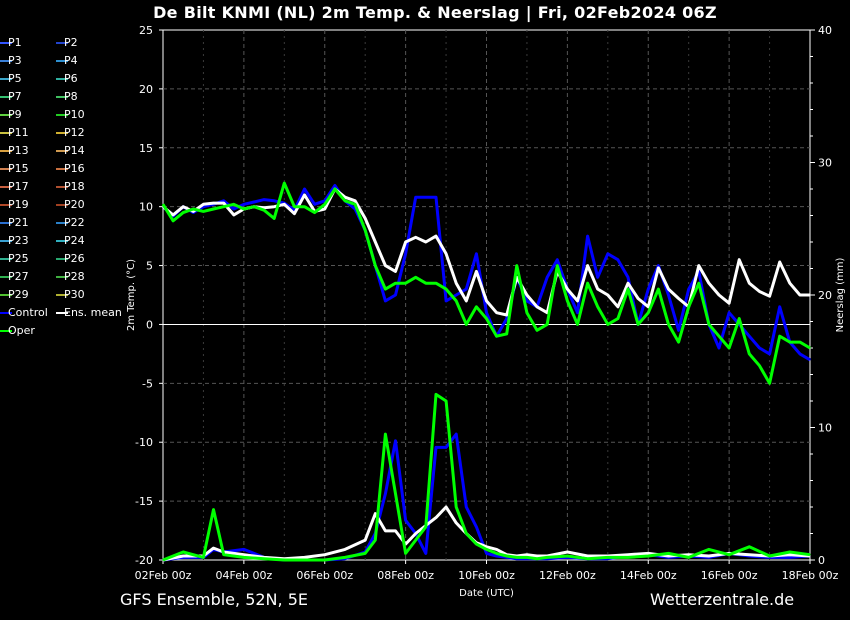 The height and width of the screenshot is (620, 850). Describe the element at coordinates (28, 312) in the screenshot. I see `legend-label: Control` at that location.